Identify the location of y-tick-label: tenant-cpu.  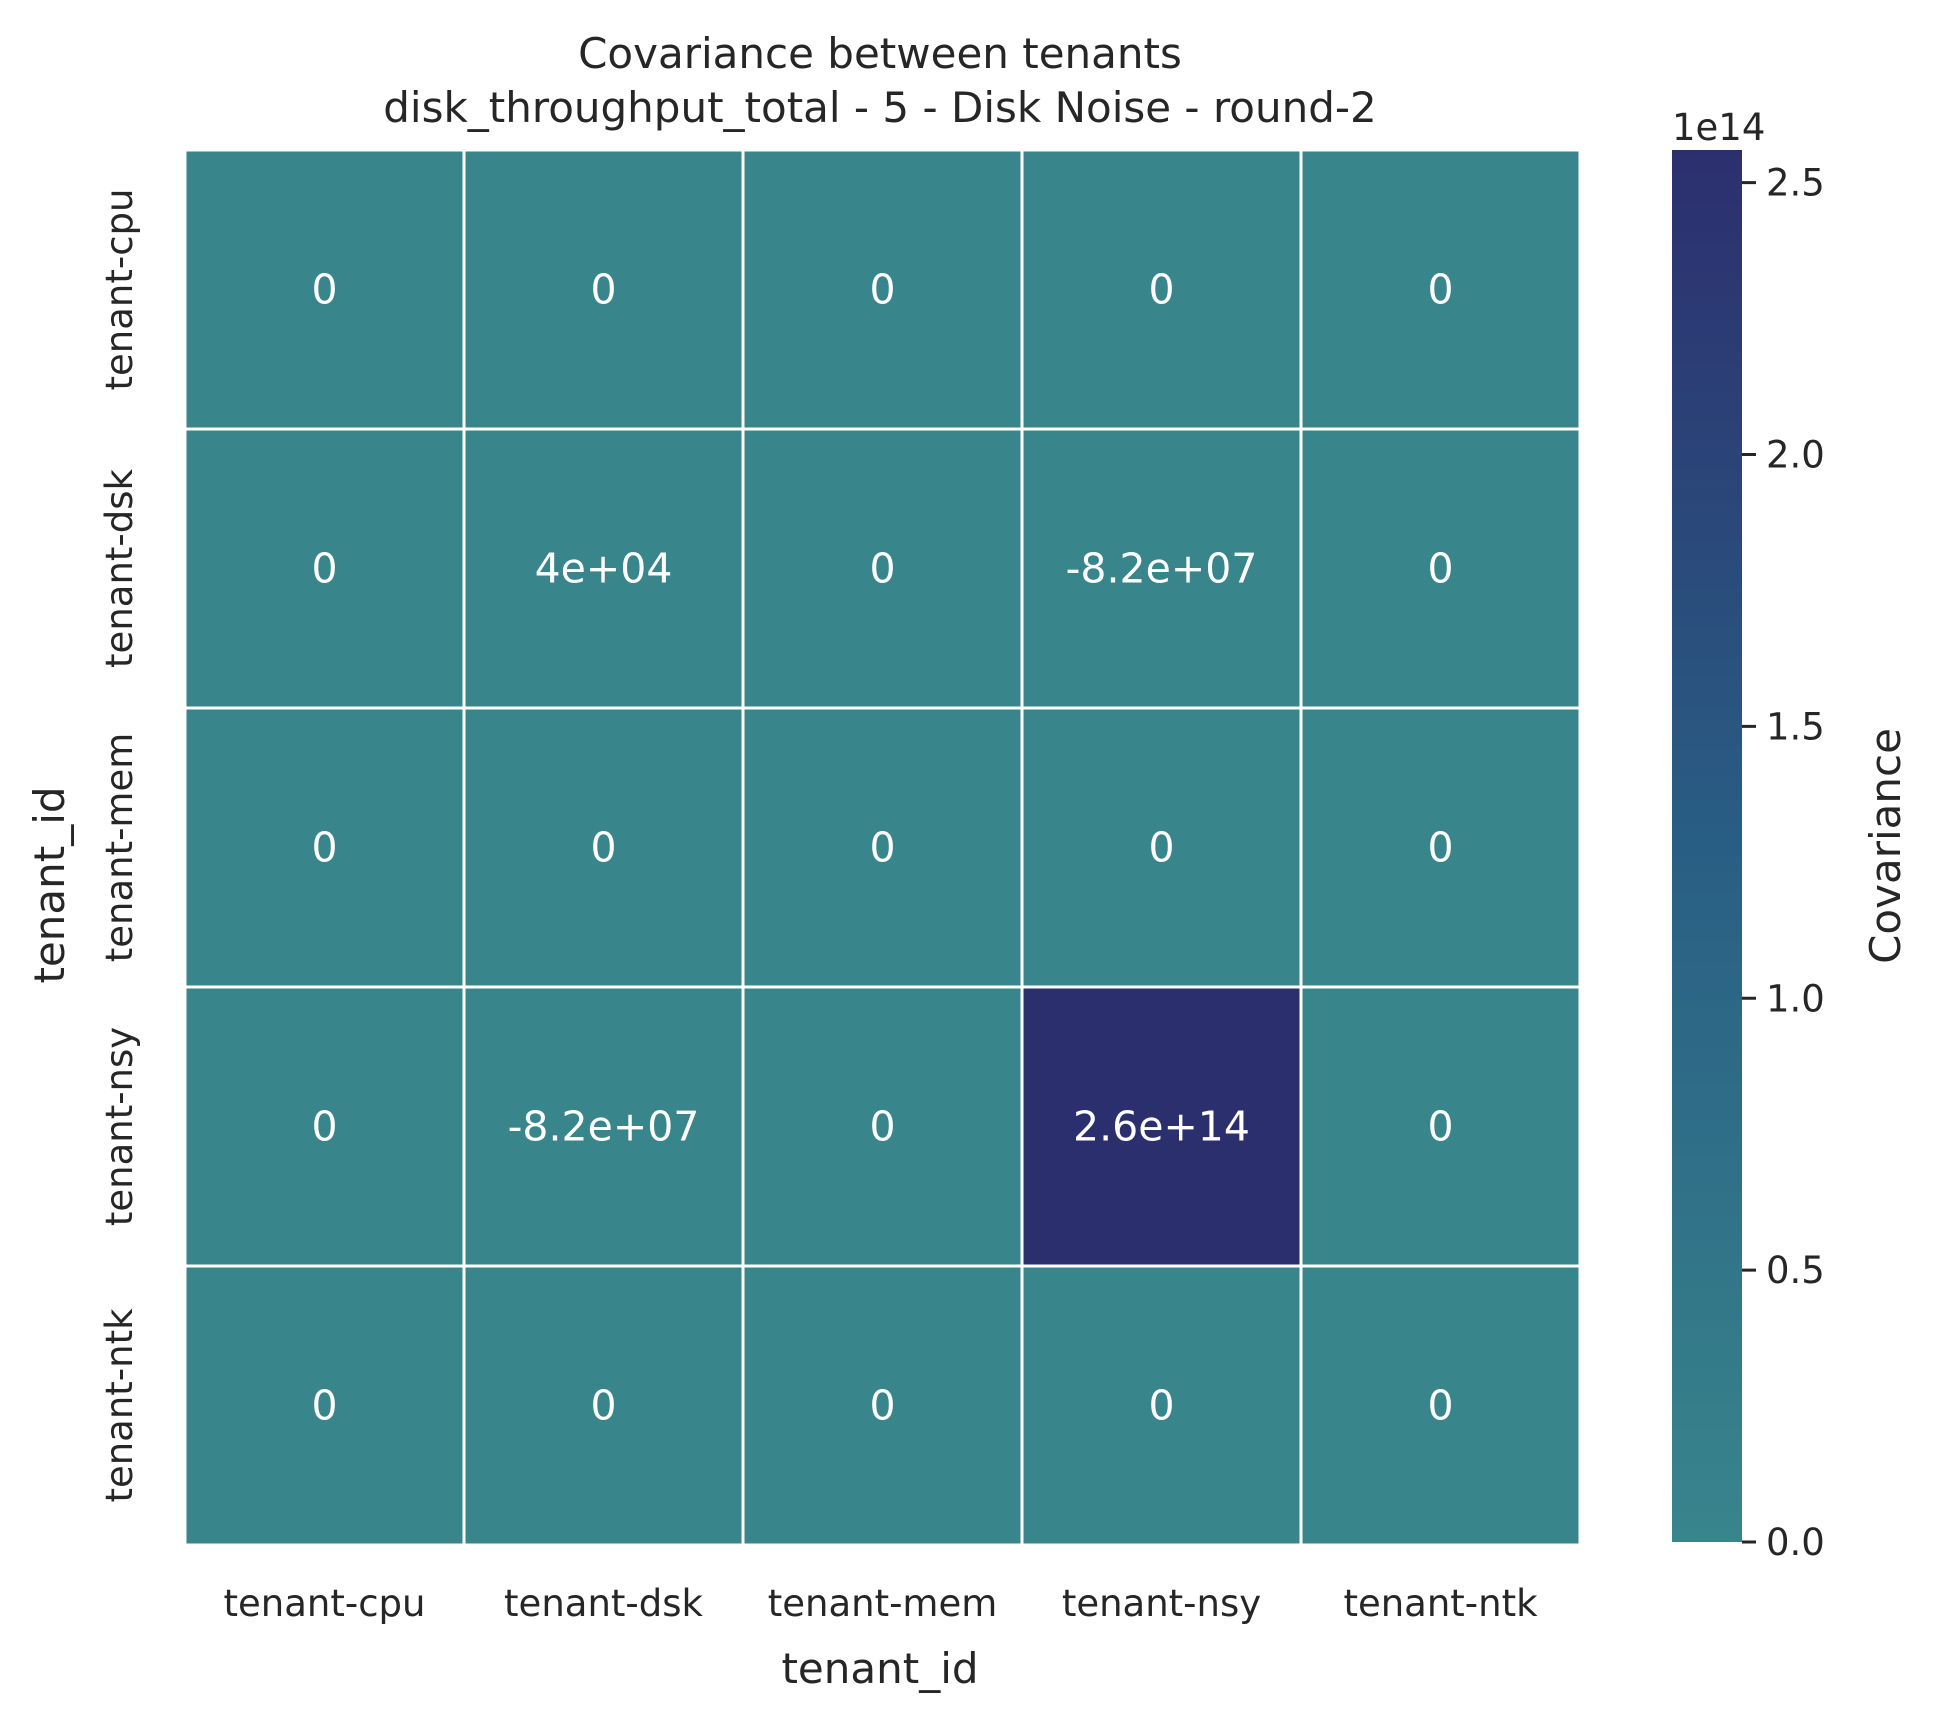
(119, 290).